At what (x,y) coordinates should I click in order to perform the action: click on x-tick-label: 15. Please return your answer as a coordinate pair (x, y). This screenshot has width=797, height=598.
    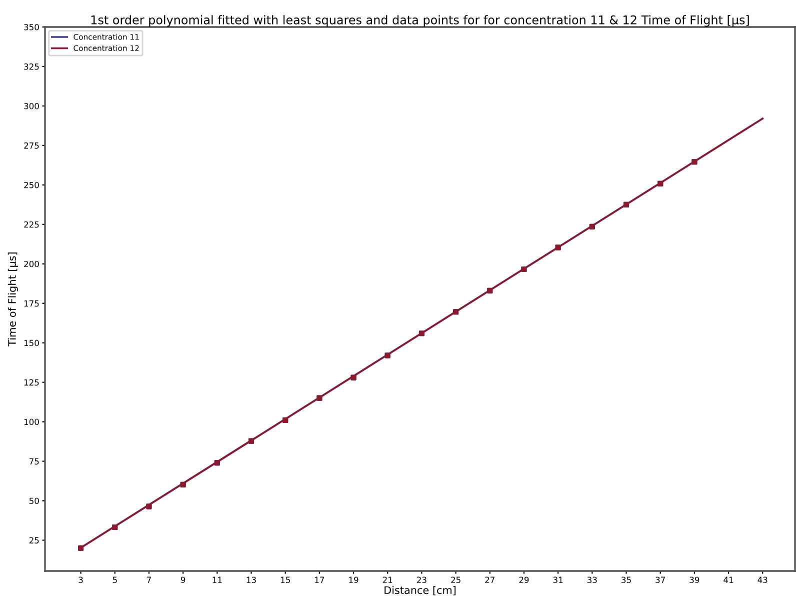
    Looking at the image, I should click on (285, 580).